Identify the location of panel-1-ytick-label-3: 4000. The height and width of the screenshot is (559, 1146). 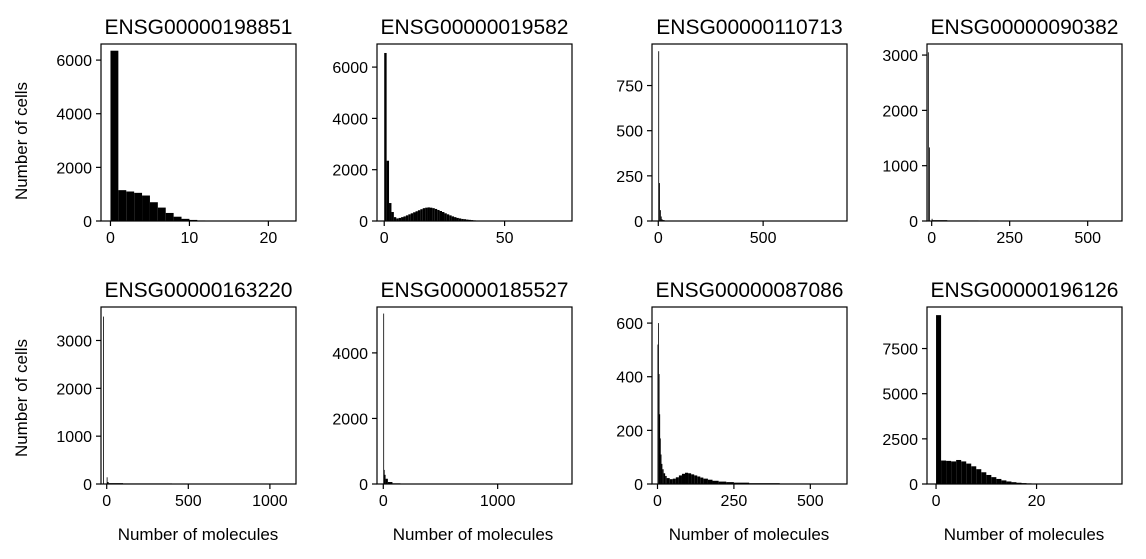
(74, 115).